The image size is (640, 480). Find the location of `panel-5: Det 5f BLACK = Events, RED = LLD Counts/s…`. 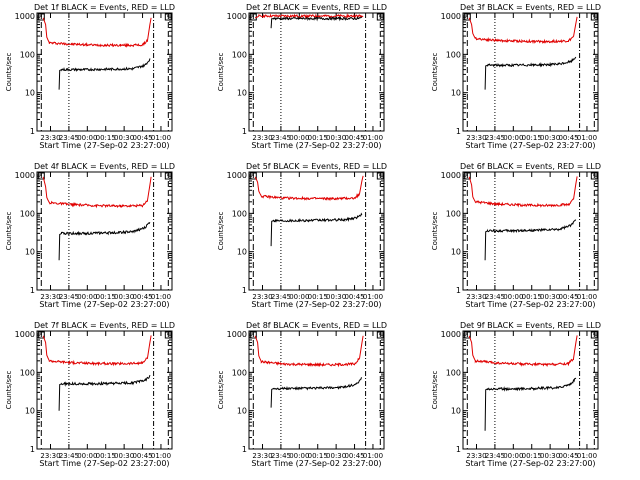

panel-5: Det 5f BLACK = Events, RED = LLD Counts/s… is located at coordinates (302, 235).